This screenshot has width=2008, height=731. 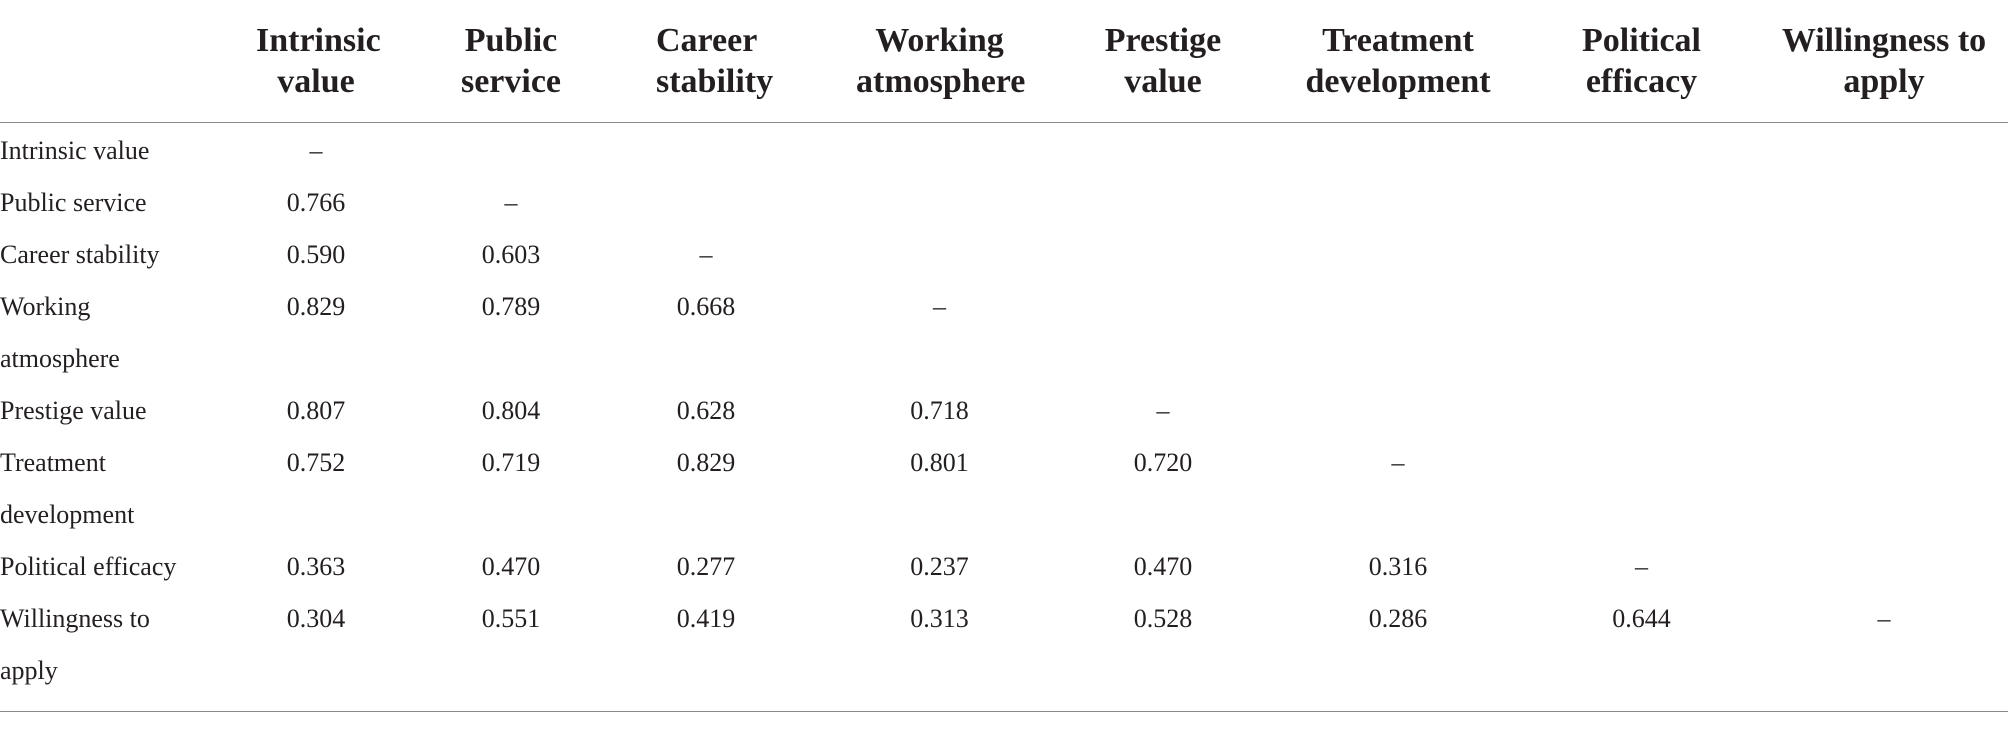 I want to click on table-cell: 0.720, so click(x=1163, y=462).